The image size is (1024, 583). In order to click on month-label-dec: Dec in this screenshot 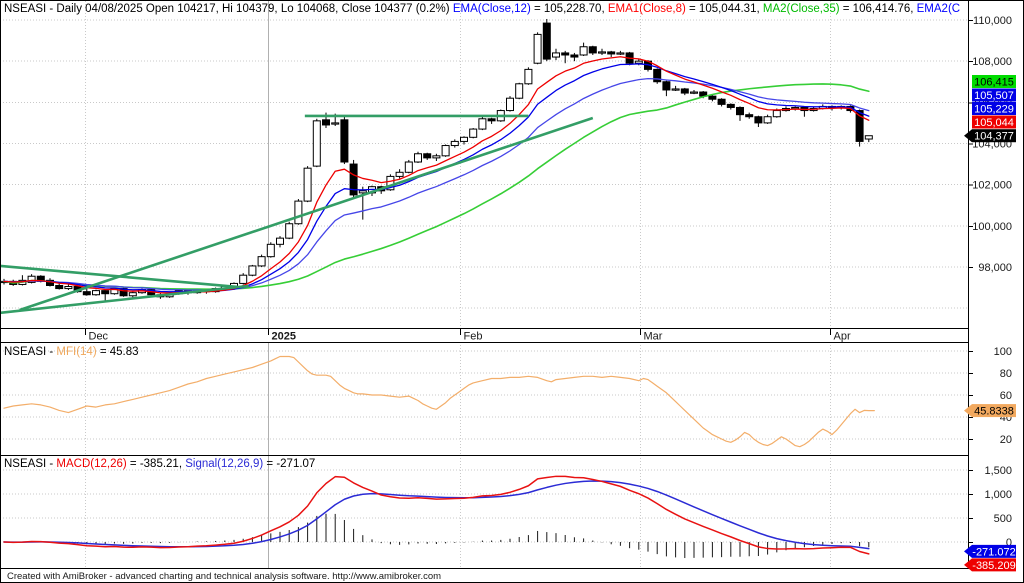, I will do `click(99, 337)`.